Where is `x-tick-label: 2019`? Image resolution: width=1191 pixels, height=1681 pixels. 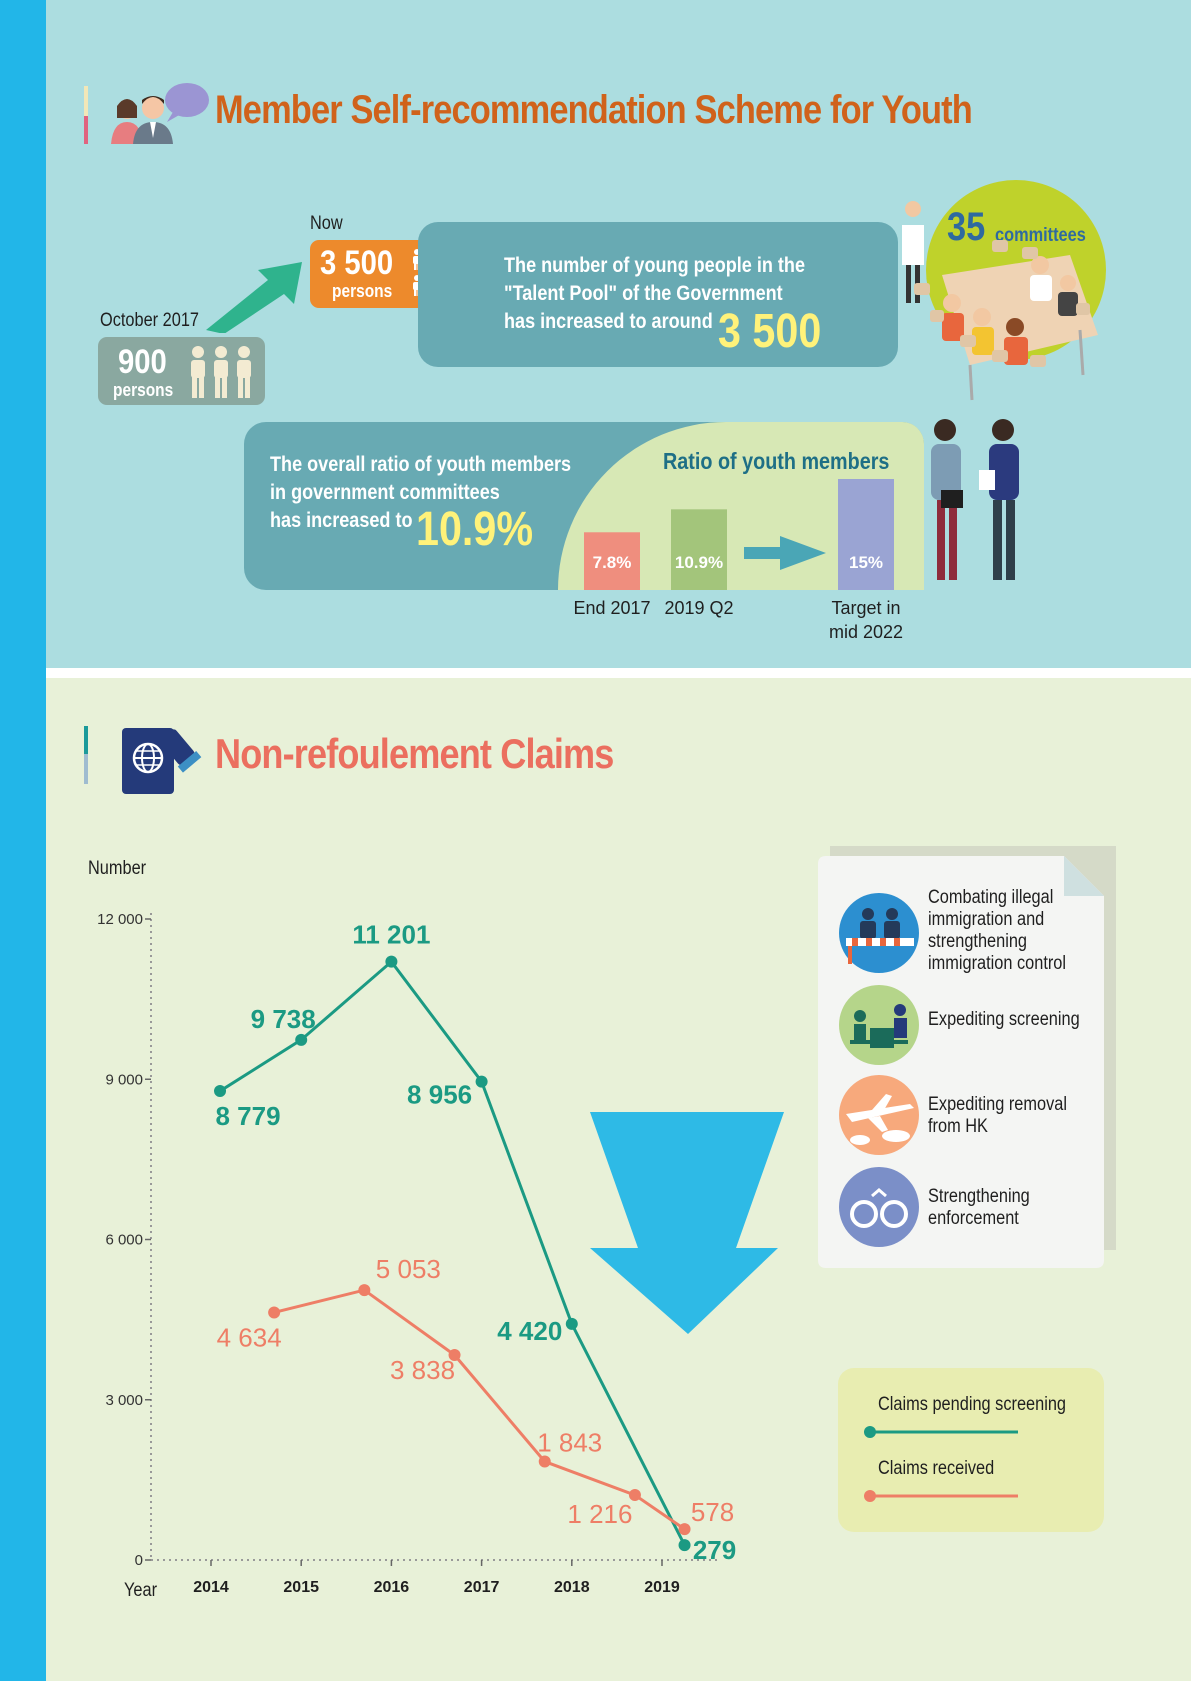
x-tick-label: 2019 is located at coordinates (662, 1587).